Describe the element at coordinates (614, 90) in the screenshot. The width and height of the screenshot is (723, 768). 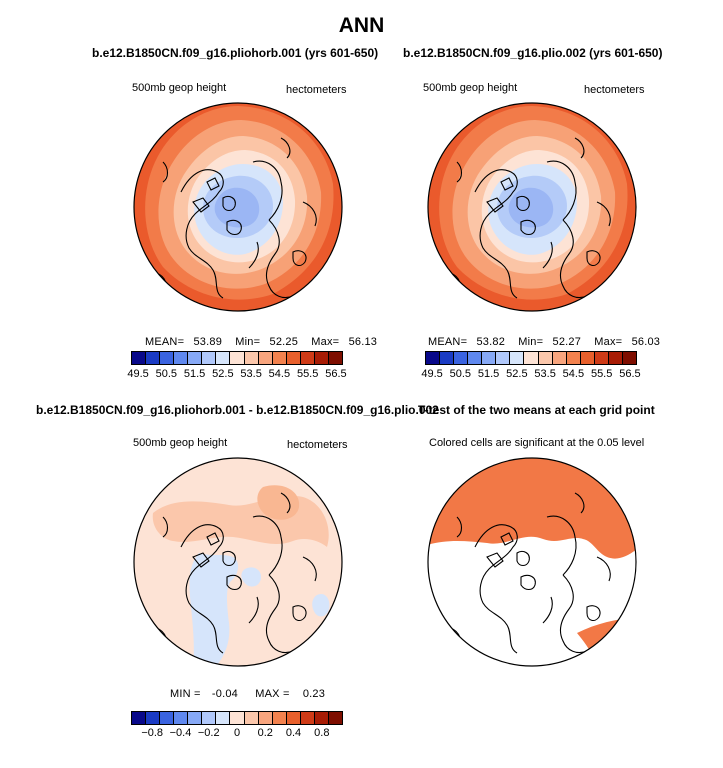
I see `top-right-units-label: hectometers` at that location.